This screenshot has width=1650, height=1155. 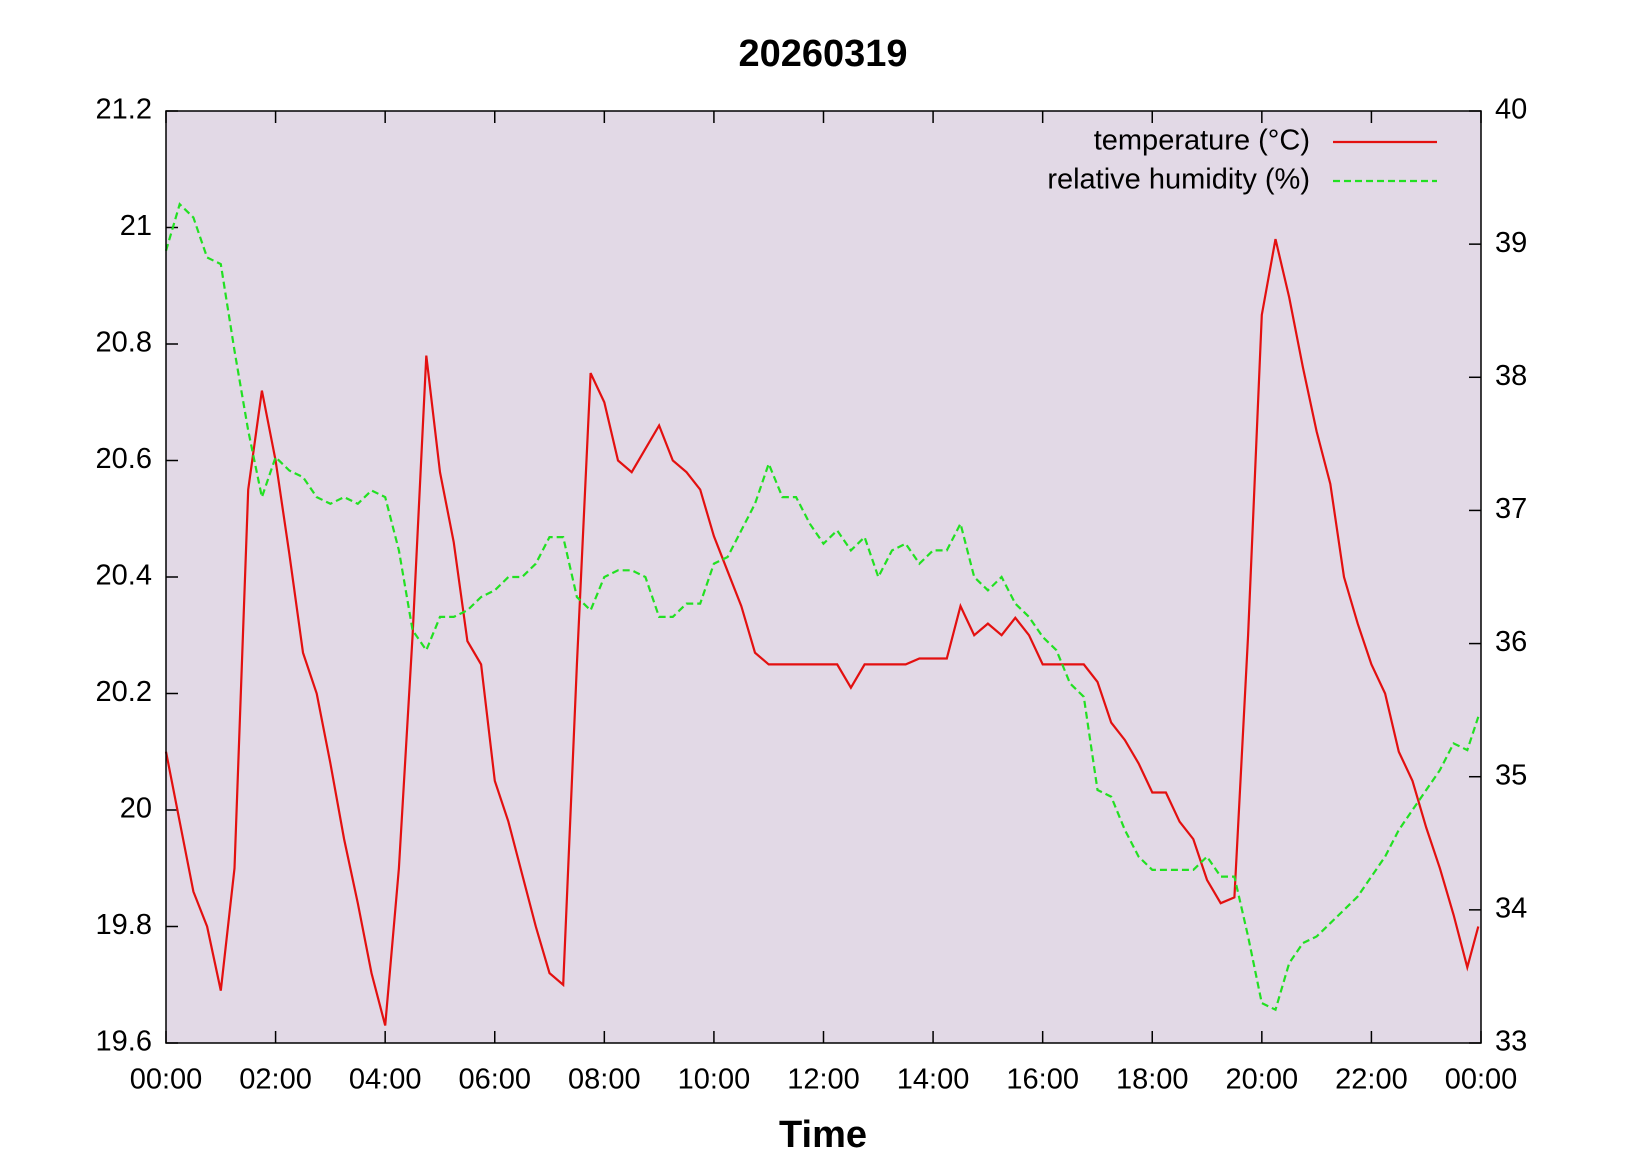 What do you see at coordinates (124, 1042) in the screenshot?
I see `y-tick-label: 19.6` at bounding box center [124, 1042].